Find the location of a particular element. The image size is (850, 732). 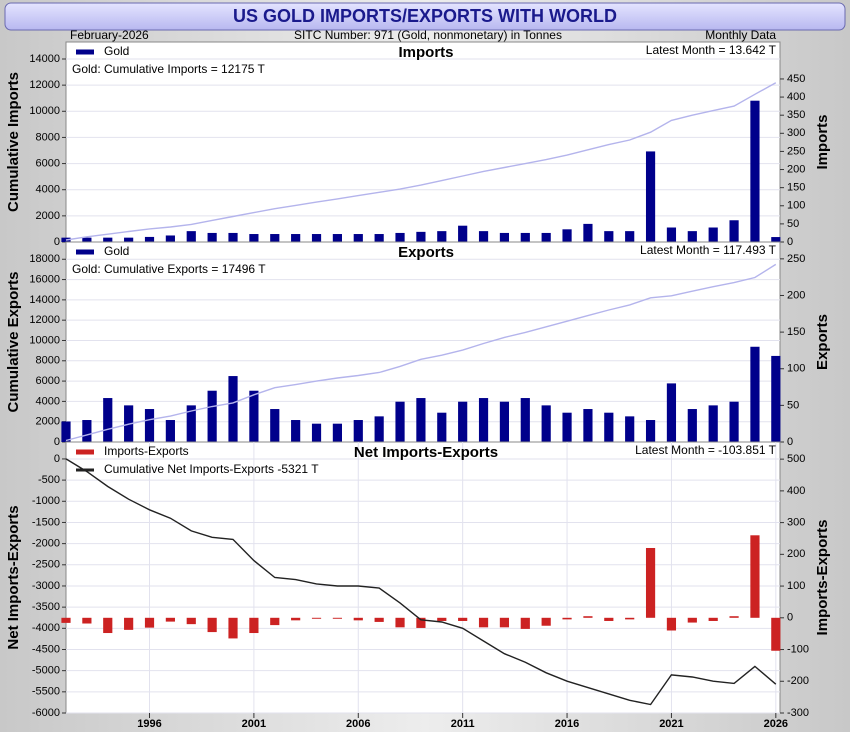

panel-title: Net Imports-Exports is located at coordinates (426, 452).